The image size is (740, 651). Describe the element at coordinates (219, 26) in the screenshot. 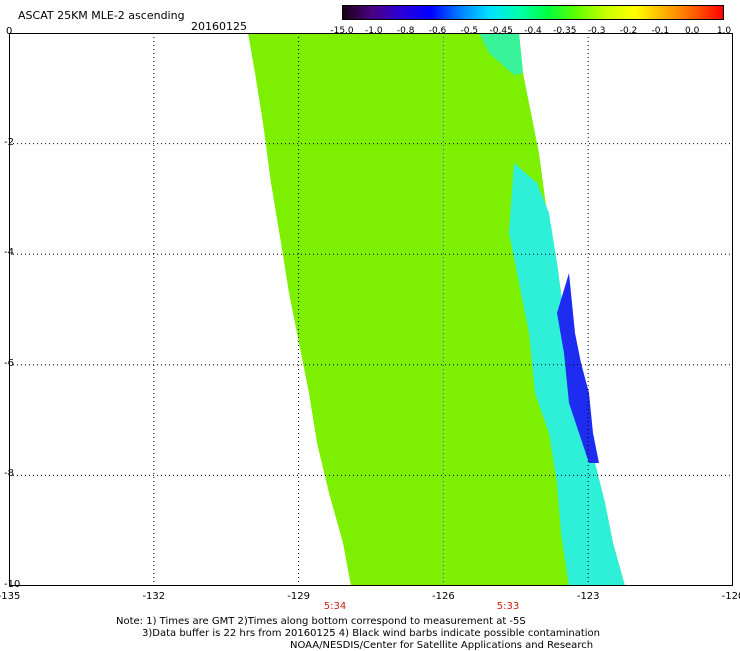

I see `map-date: 20160125` at that location.